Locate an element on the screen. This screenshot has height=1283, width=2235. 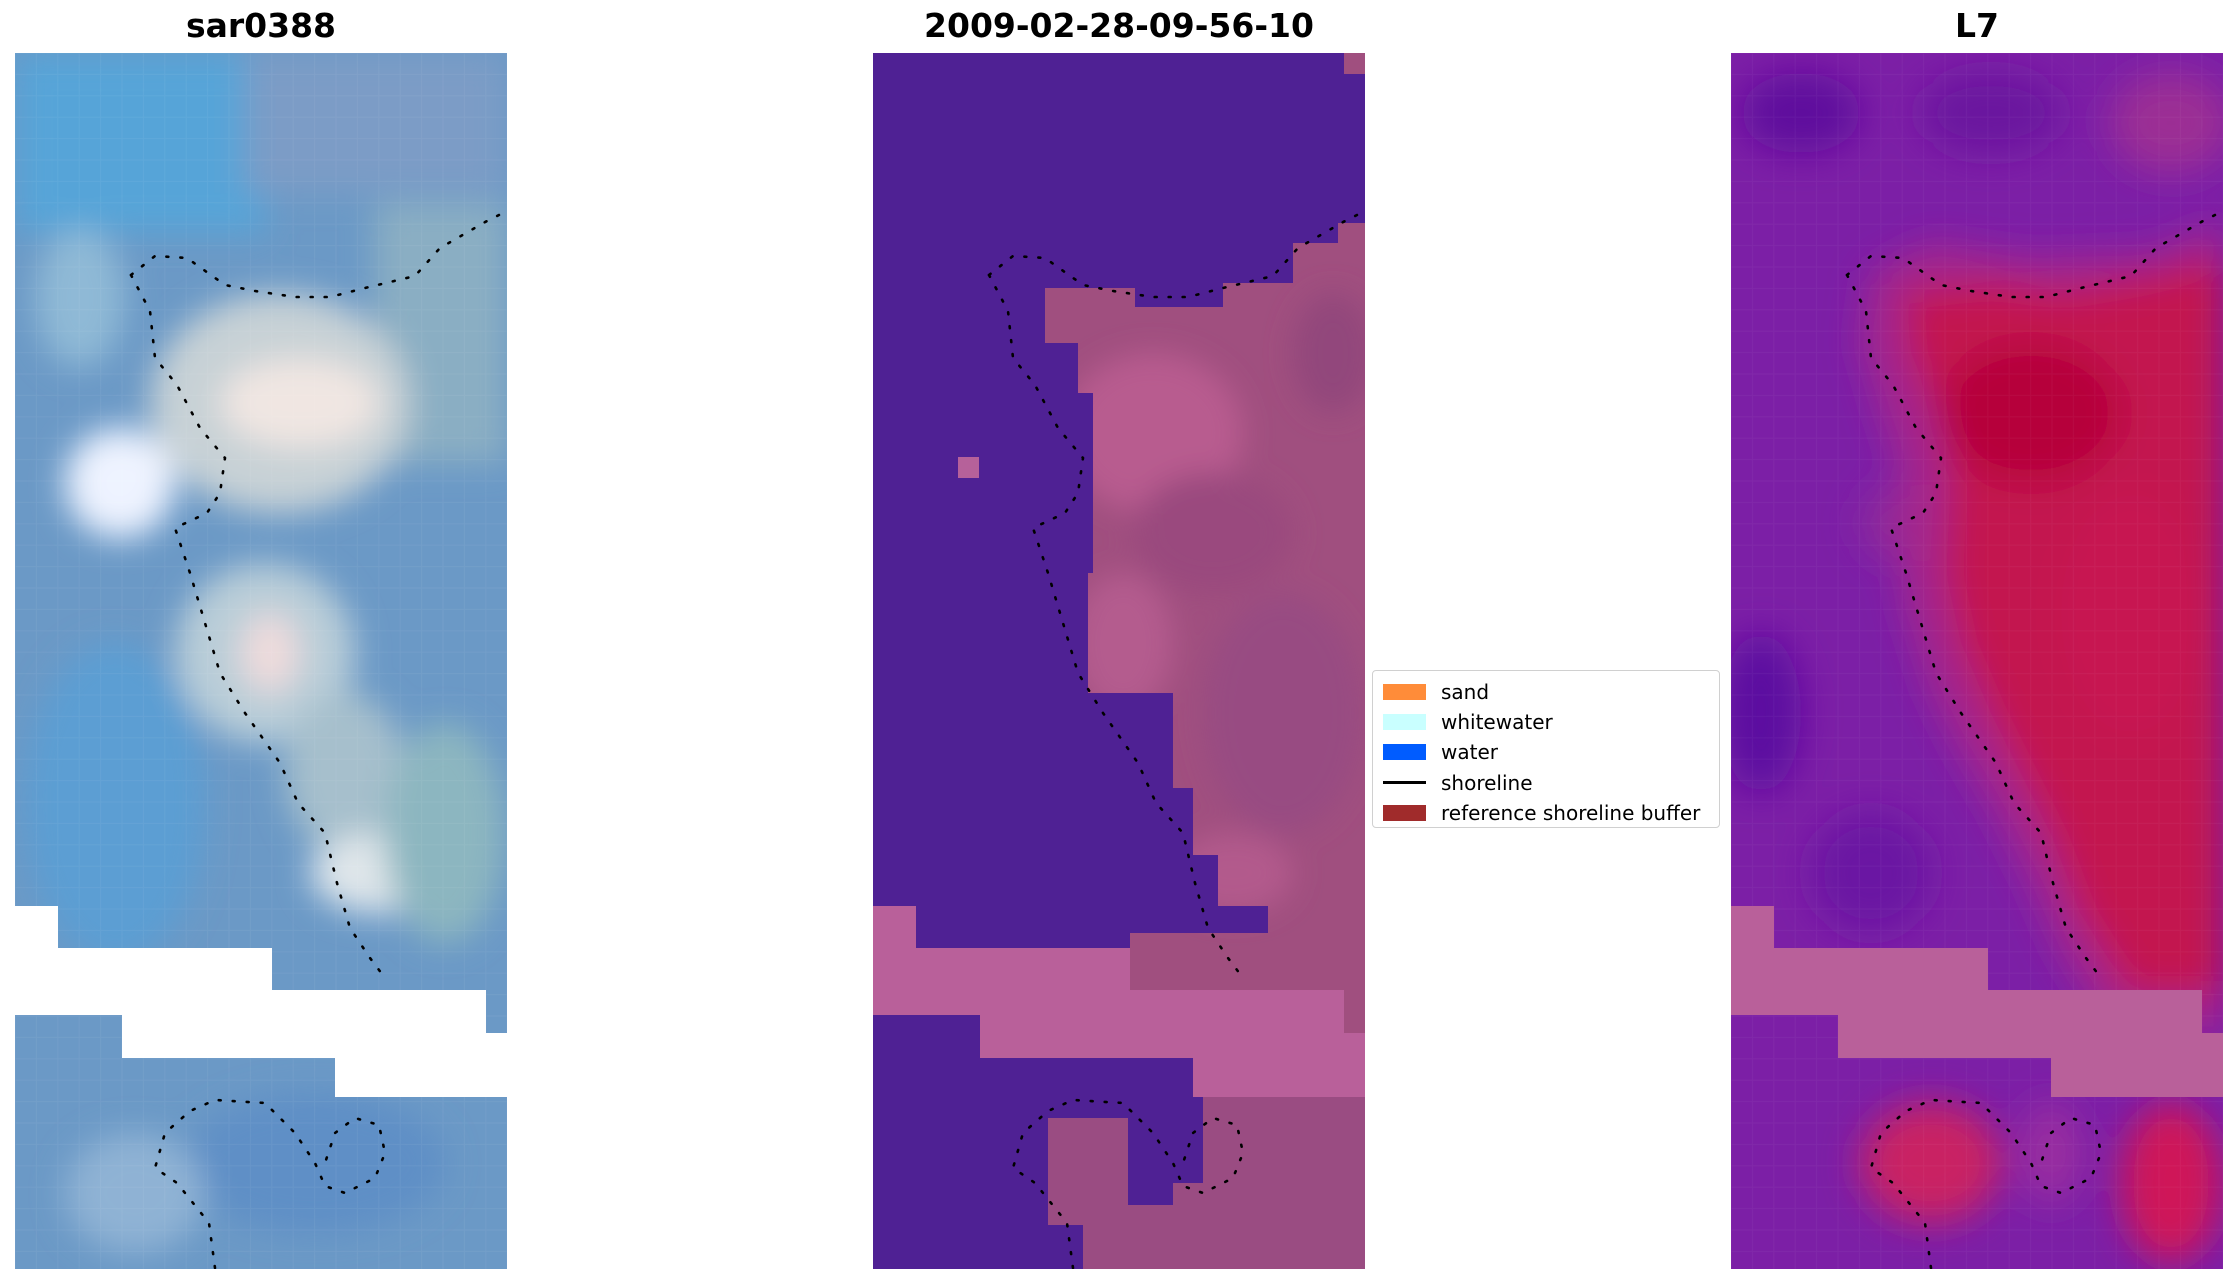
panel-title-left: sar0388 is located at coordinates (261, 25).